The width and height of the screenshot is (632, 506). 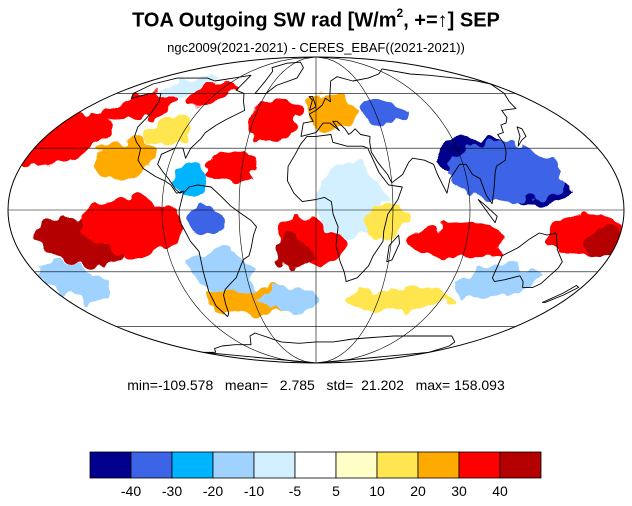 I want to click on colorbar-label: 40, so click(x=500, y=491).